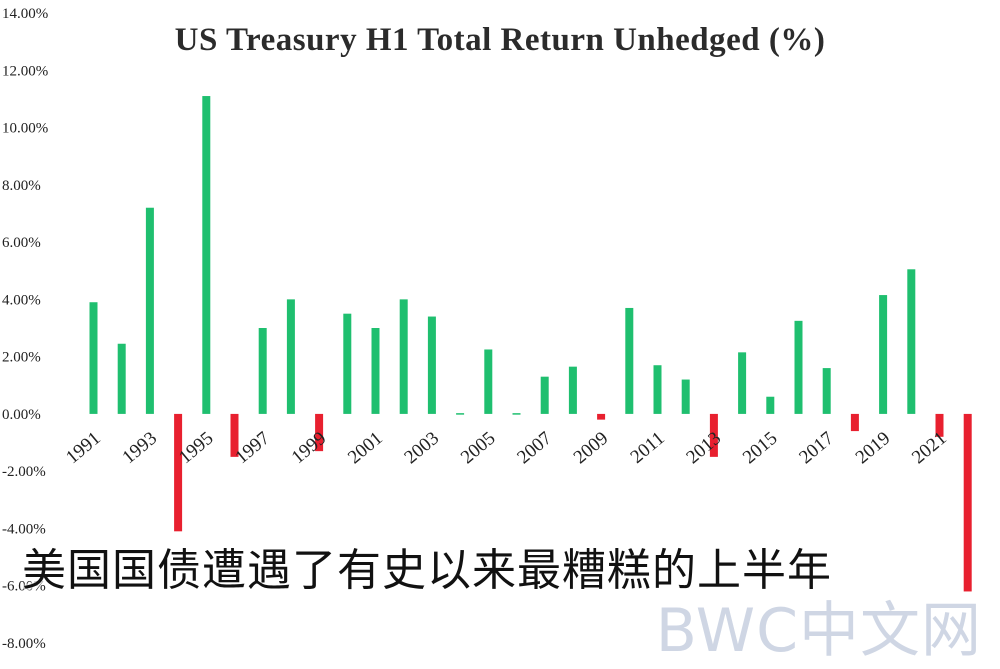 The height and width of the screenshot is (669, 1000). Describe the element at coordinates (770, 405) in the screenshot. I see `bar-2015` at that location.